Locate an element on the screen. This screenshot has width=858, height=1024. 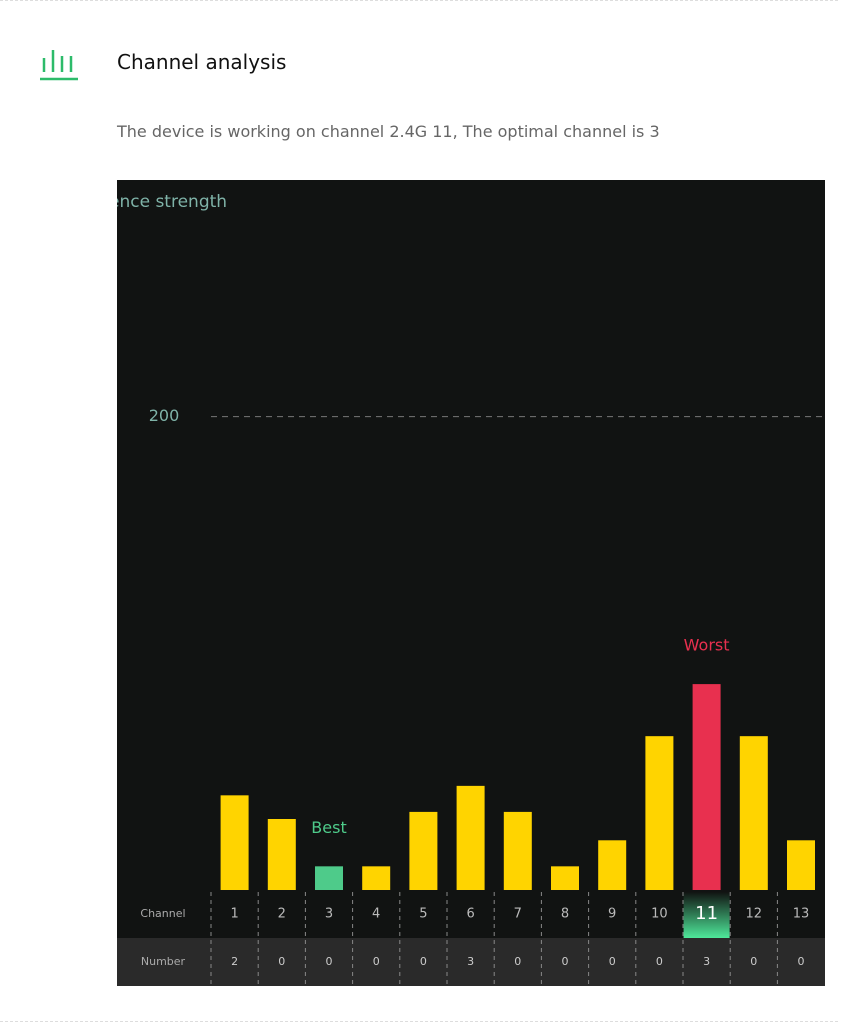
x-tick-label: 9 is located at coordinates (612, 914).